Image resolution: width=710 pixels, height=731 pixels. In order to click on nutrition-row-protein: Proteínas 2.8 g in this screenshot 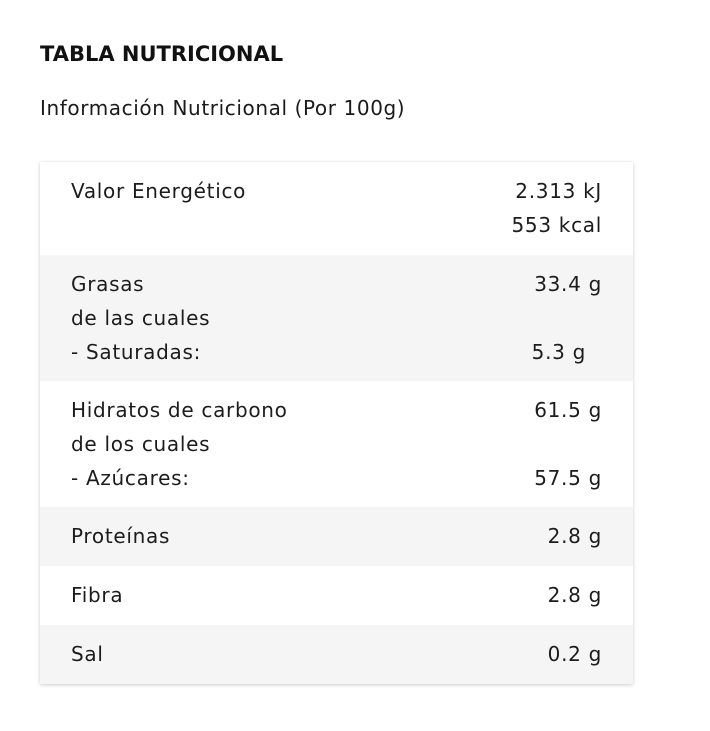, I will do `click(336, 536)`.